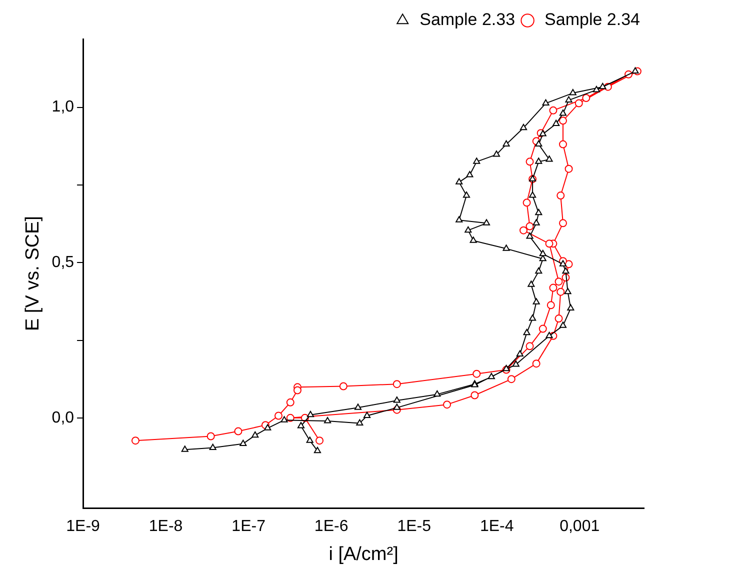 The image size is (747, 588). What do you see at coordinates (414, 527) in the screenshot?
I see `x-tick-label: 1E-5` at bounding box center [414, 527].